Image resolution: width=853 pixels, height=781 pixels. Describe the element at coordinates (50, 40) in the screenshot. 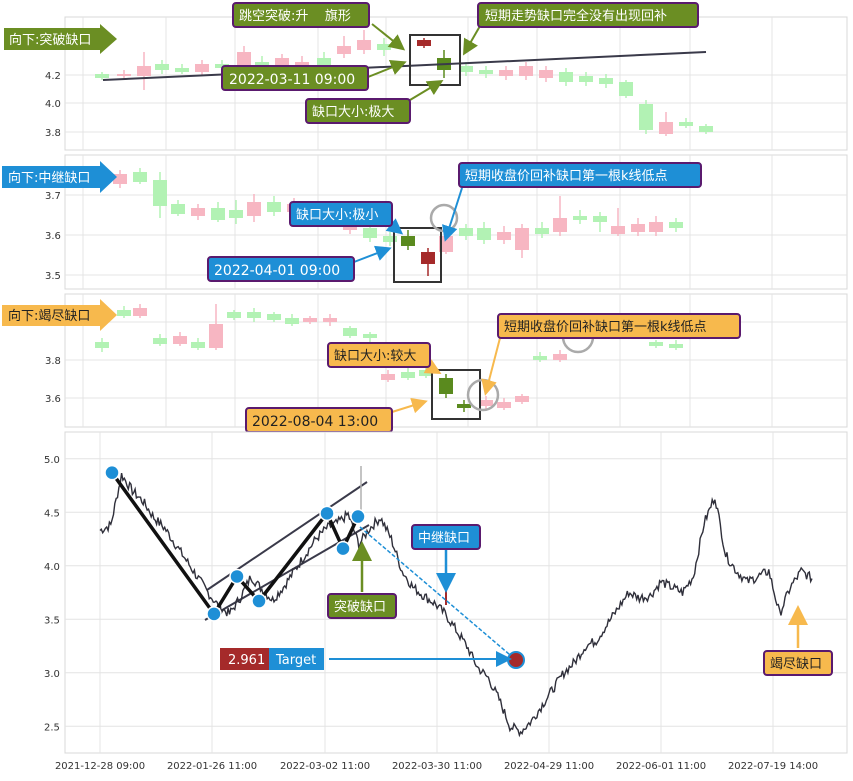

I see `panel-breakaway-tag: 向下:突破缺口` at that location.